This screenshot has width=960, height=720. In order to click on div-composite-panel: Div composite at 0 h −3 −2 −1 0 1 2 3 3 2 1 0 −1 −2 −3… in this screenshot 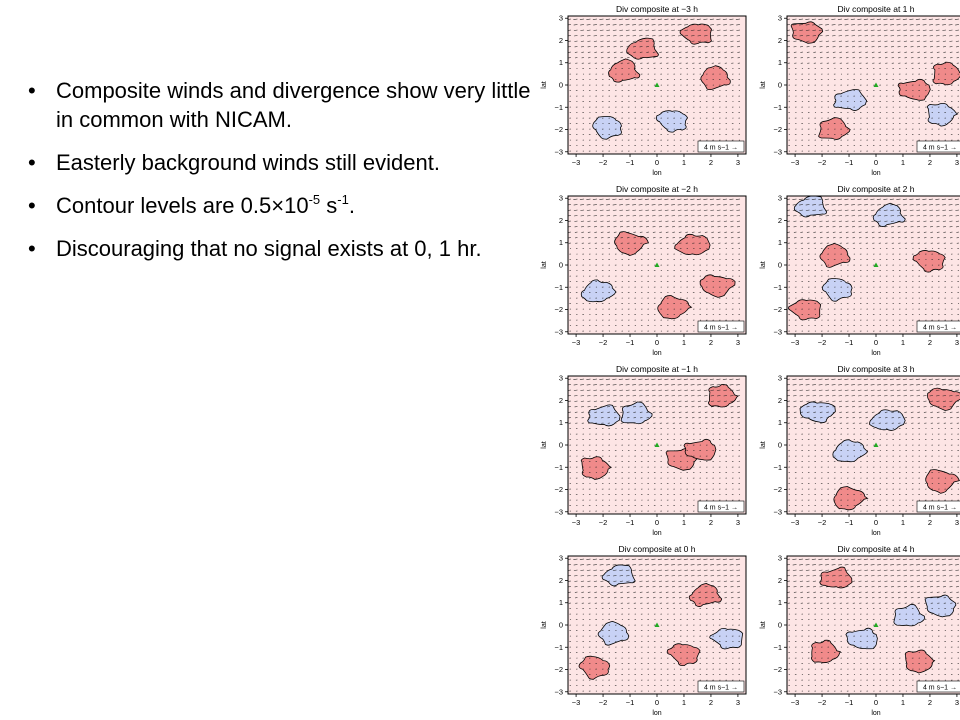, I will do `click(645, 630)`.